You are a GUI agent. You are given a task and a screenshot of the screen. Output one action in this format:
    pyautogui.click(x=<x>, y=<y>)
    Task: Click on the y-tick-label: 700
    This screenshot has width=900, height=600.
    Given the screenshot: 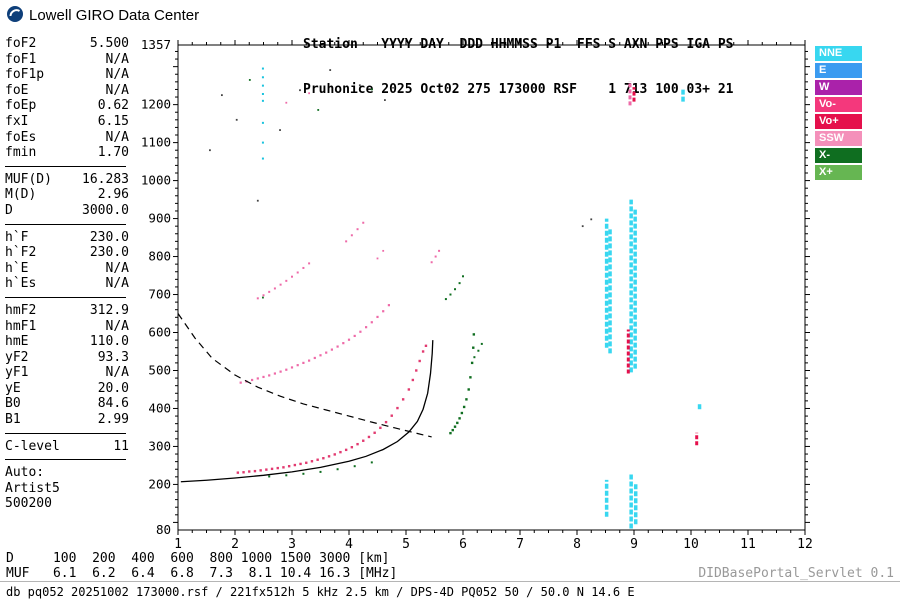 What is the action you would take?
    pyautogui.click(x=159, y=294)
    